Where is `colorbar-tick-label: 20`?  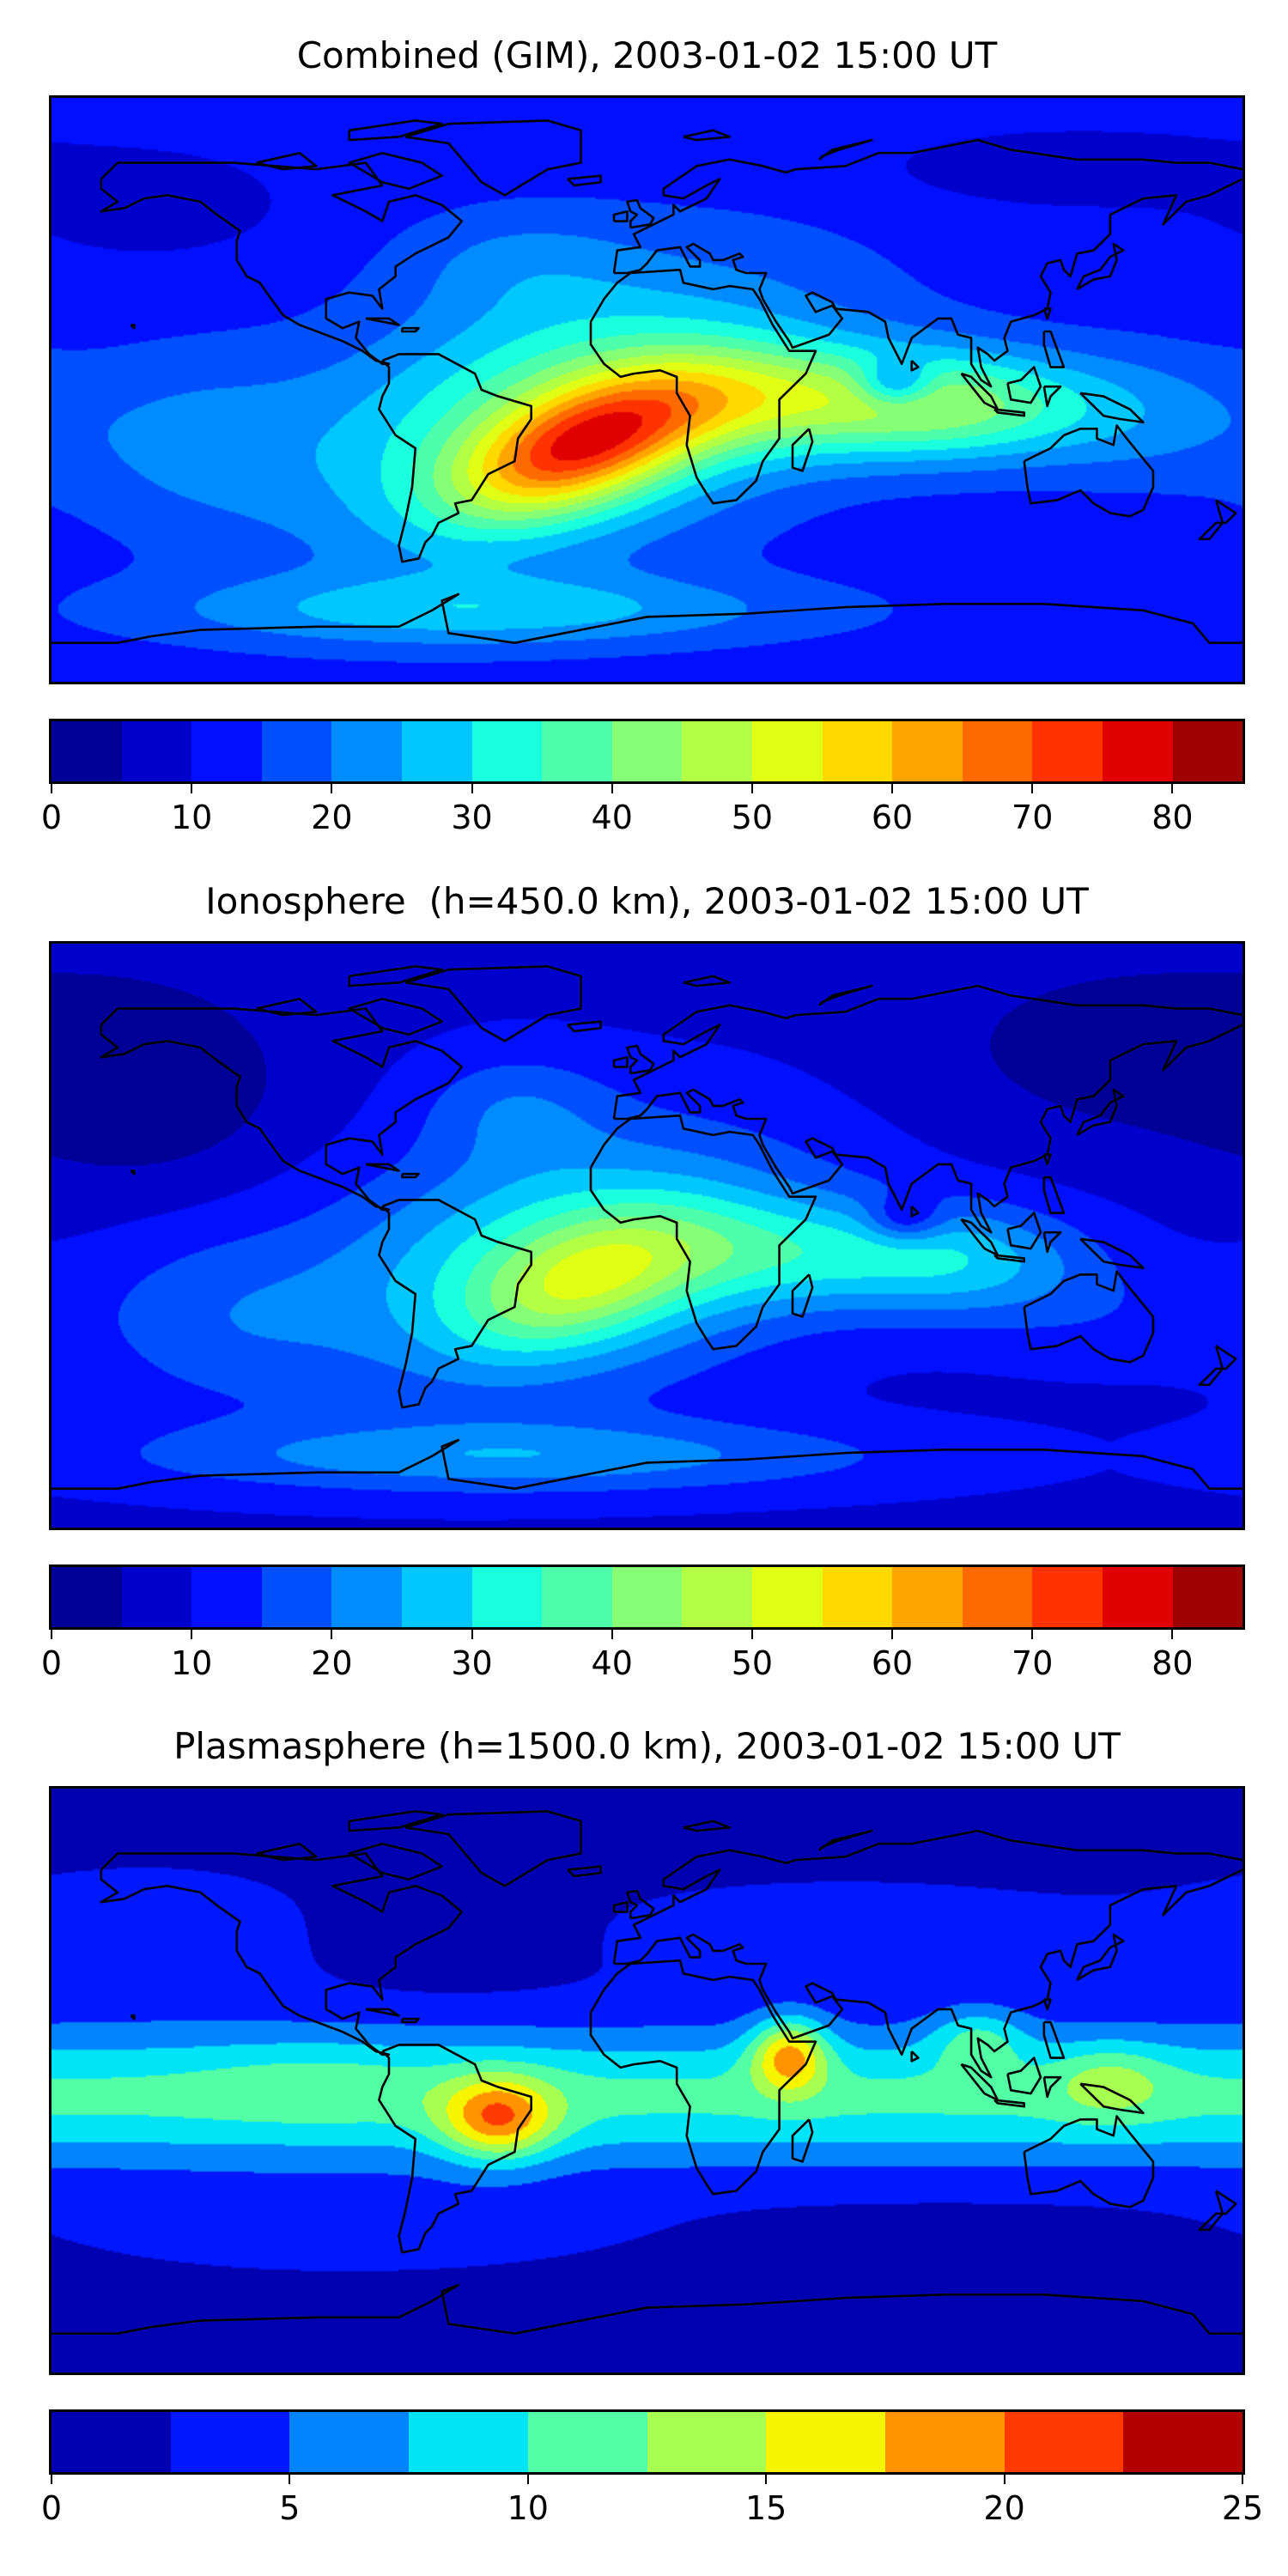
colorbar-tick-label: 20 is located at coordinates (332, 817).